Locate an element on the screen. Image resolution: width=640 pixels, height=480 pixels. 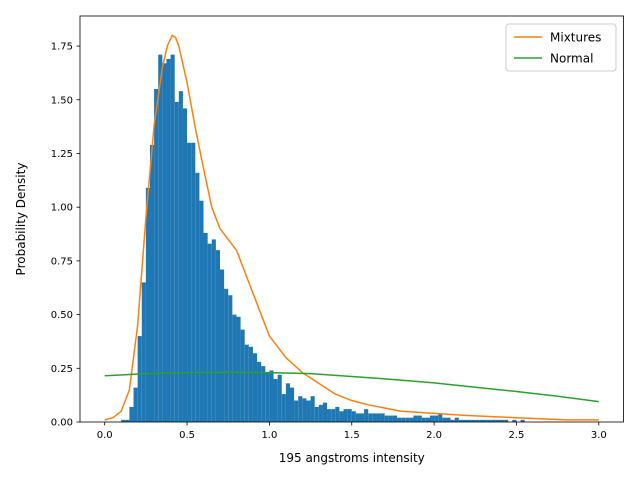
x-tick-label: 0.5 is located at coordinates (187, 435).